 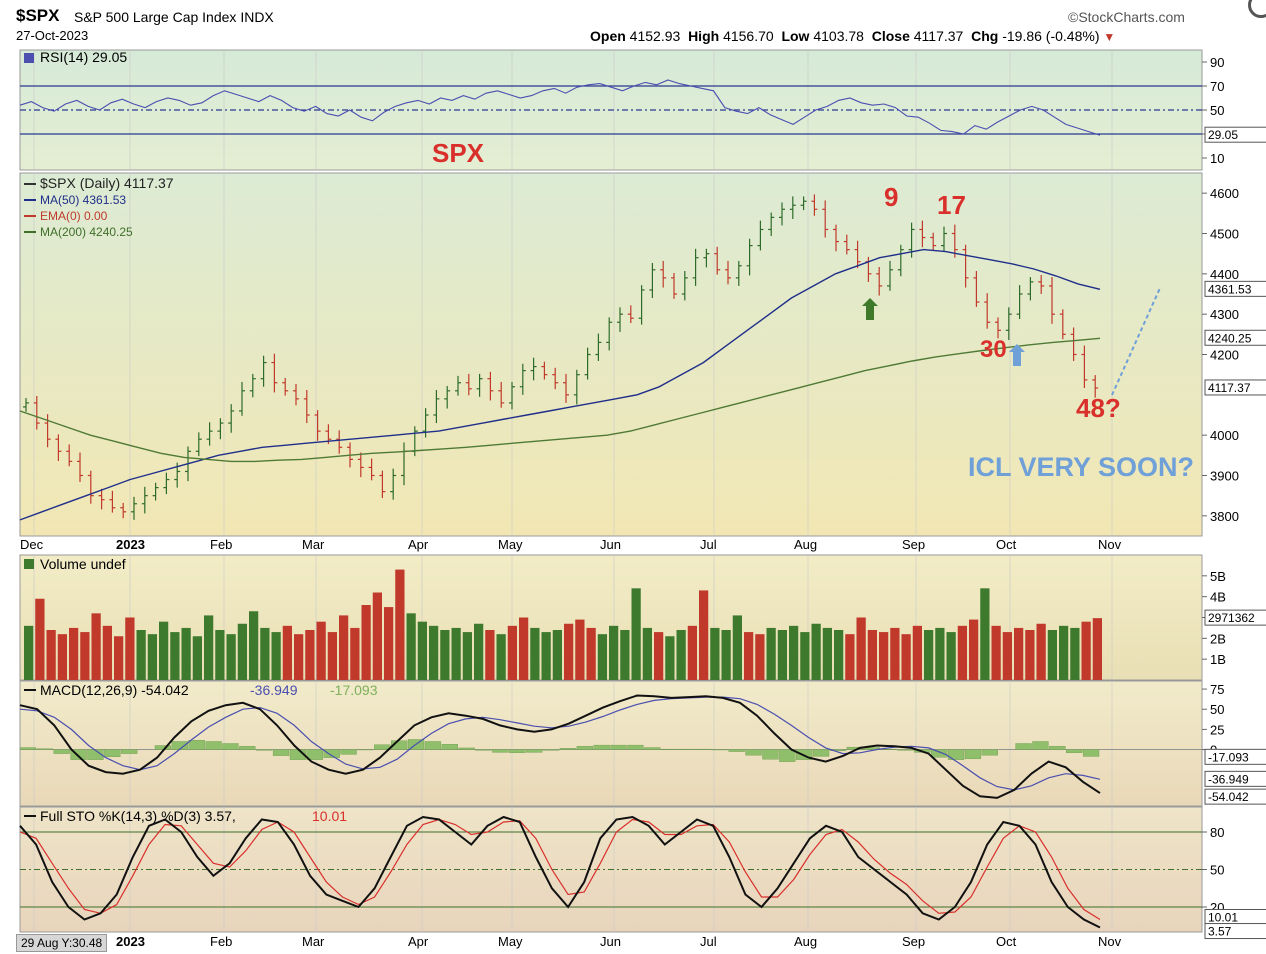 What do you see at coordinates (83, 200) in the screenshot?
I see `price-legend-entry: MA(50) 4361.53` at bounding box center [83, 200].